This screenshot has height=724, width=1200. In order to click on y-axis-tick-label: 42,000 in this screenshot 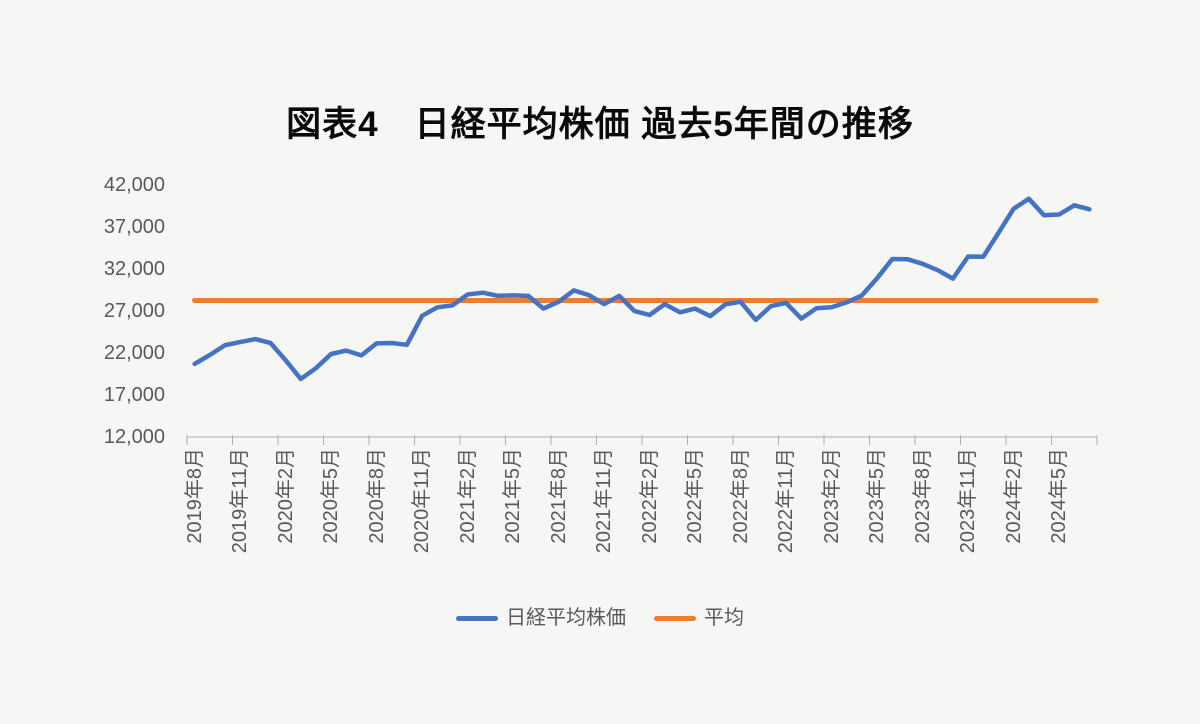, I will do `click(134, 185)`.